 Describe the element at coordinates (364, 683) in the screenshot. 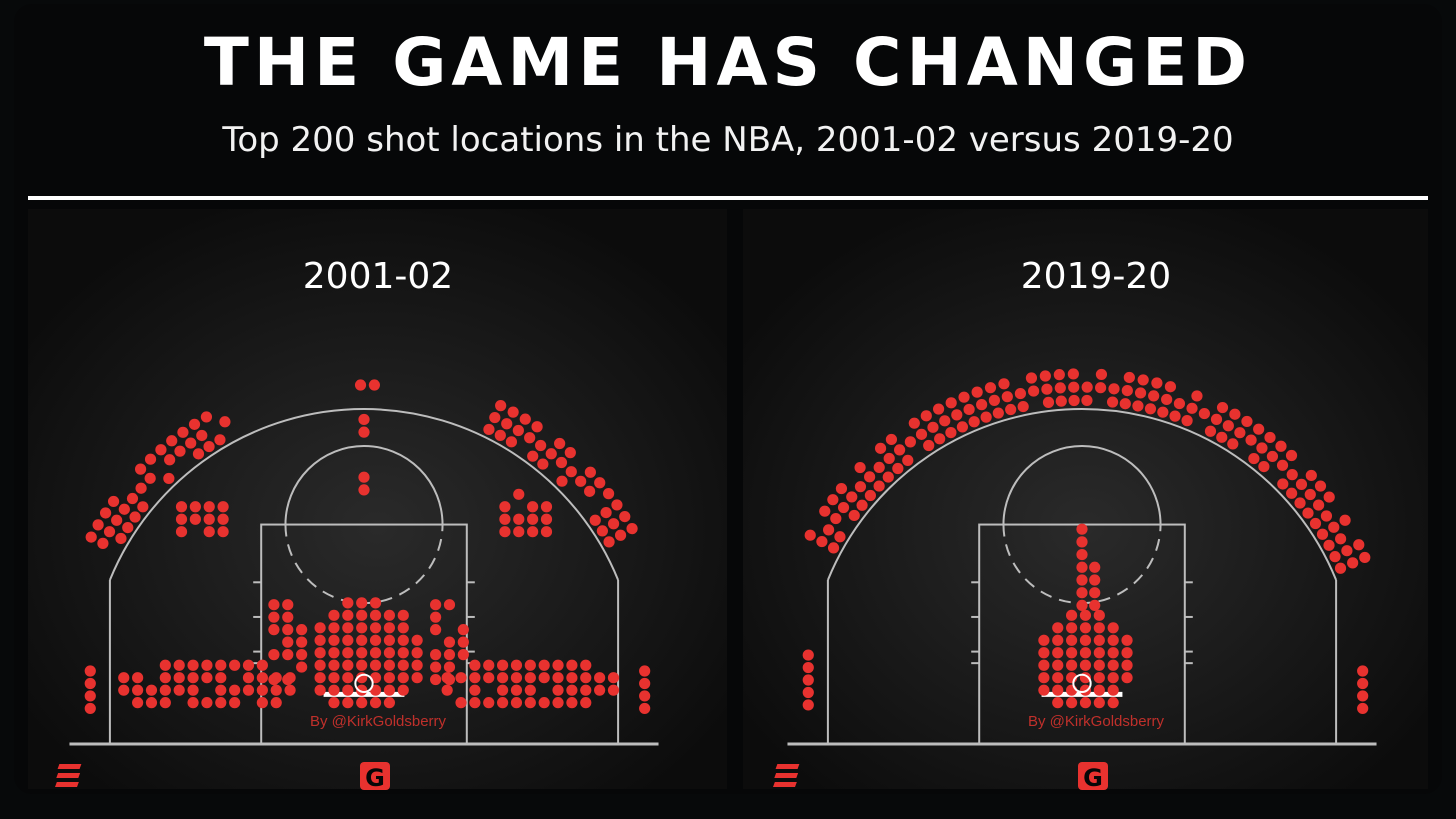

I see `rim` at that location.